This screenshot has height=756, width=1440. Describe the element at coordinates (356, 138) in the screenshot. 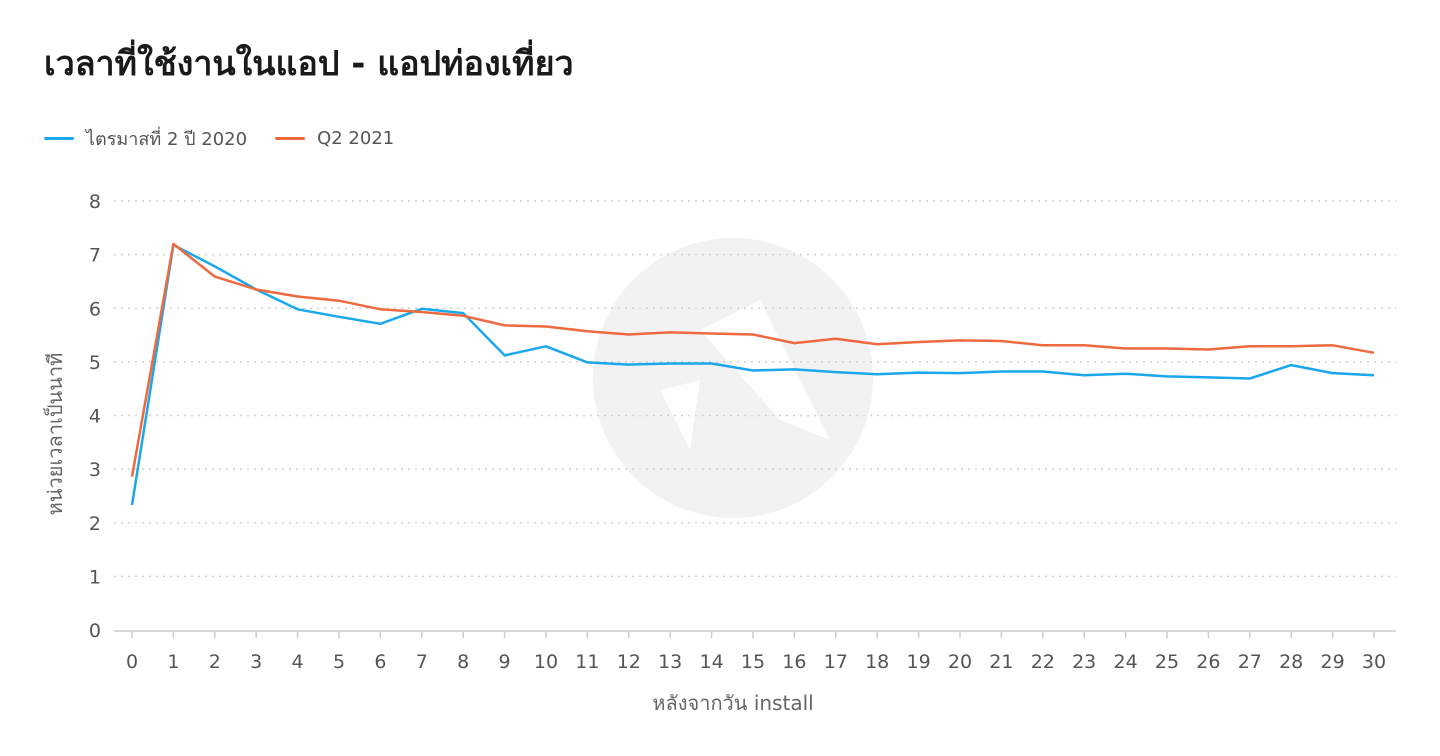

I see `legend-label-2021: Q2 2021` at that location.